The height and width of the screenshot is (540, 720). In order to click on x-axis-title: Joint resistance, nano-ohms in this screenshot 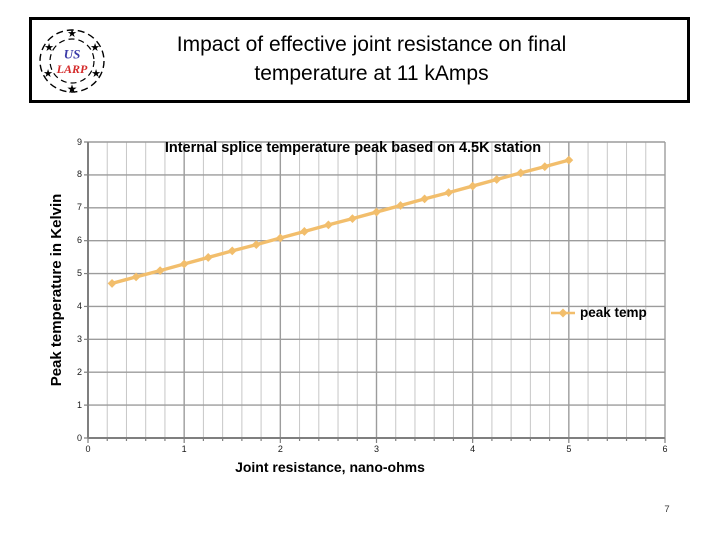, I will do `click(330, 467)`.